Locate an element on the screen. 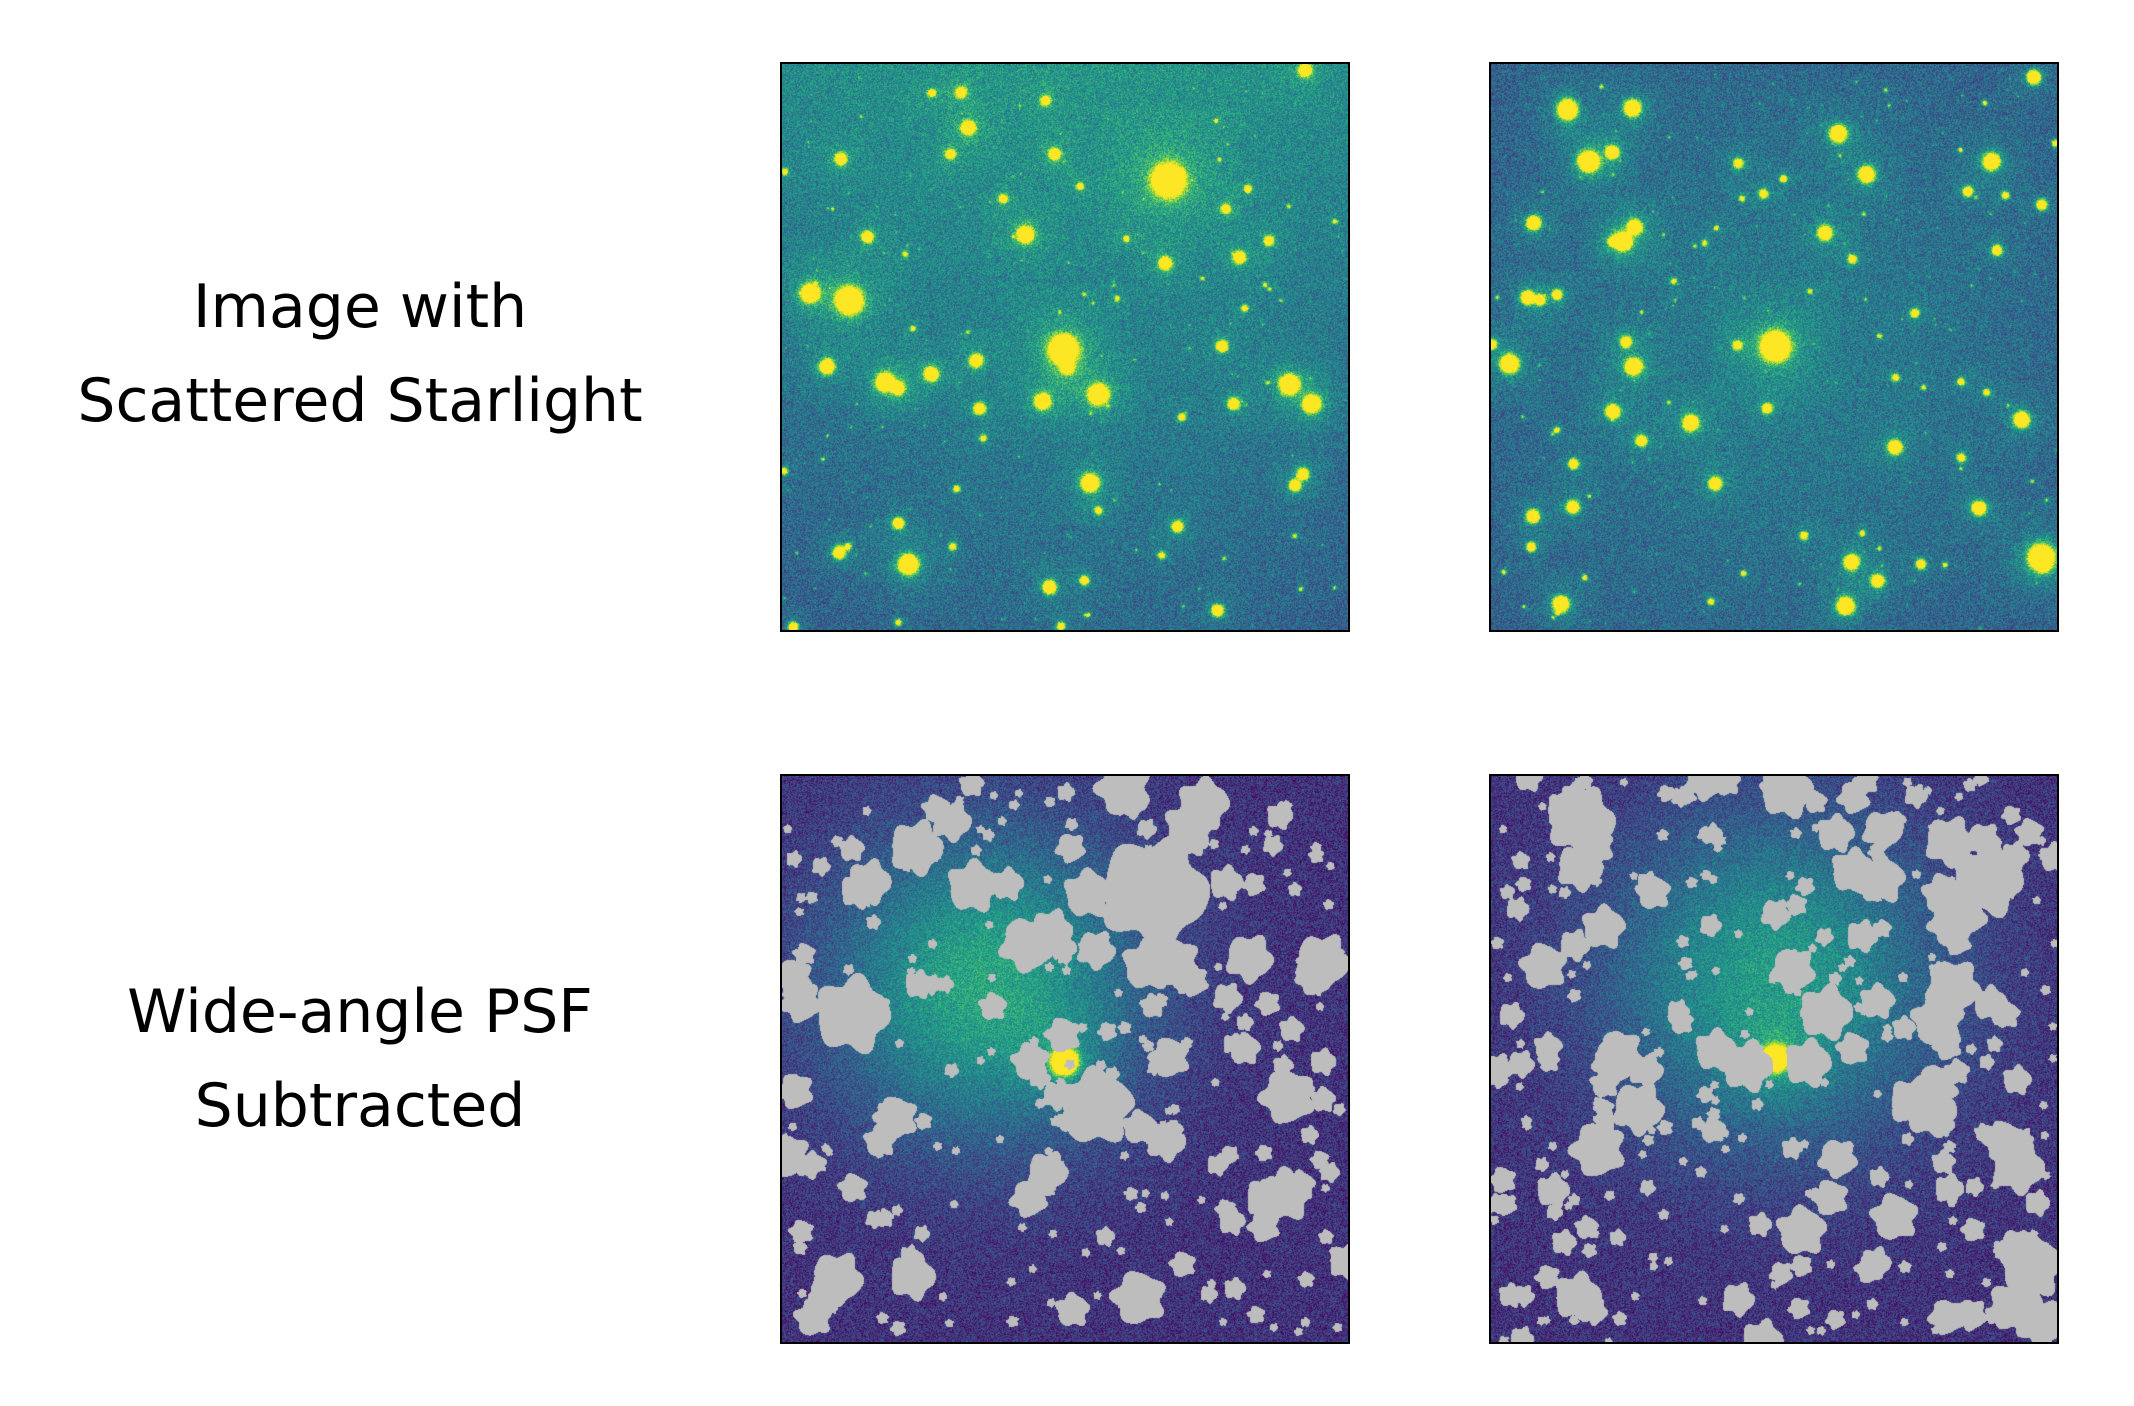 The image size is (2134, 1406). row1-label-line1: Image with is located at coordinates (360, 307).